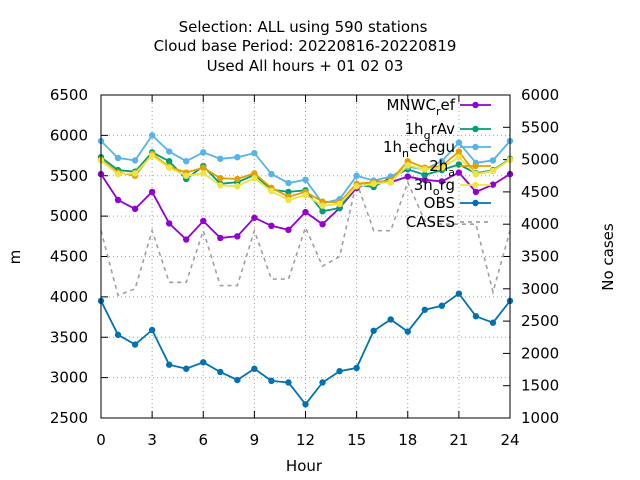 The width and height of the screenshot is (640, 480). Describe the element at coordinates (430, 222) in the screenshot. I see `legend-label: CASES` at that location.